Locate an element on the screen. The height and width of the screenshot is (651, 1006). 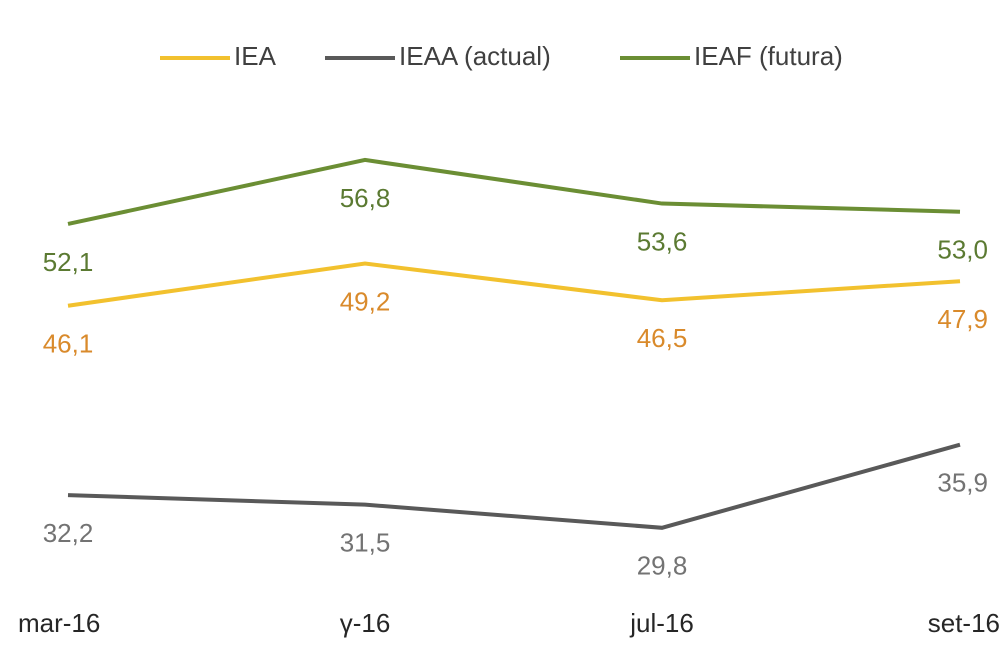
x-tick-label: jul-16 is located at coordinates (661, 623).